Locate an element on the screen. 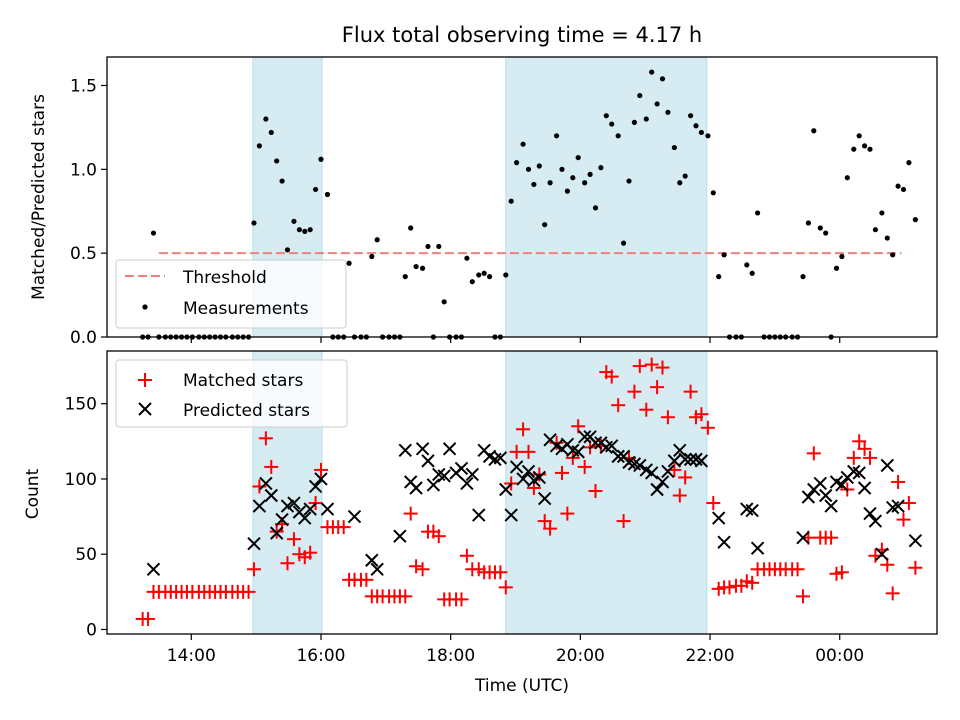  x-tick-label: 16:00 is located at coordinates (320, 656).